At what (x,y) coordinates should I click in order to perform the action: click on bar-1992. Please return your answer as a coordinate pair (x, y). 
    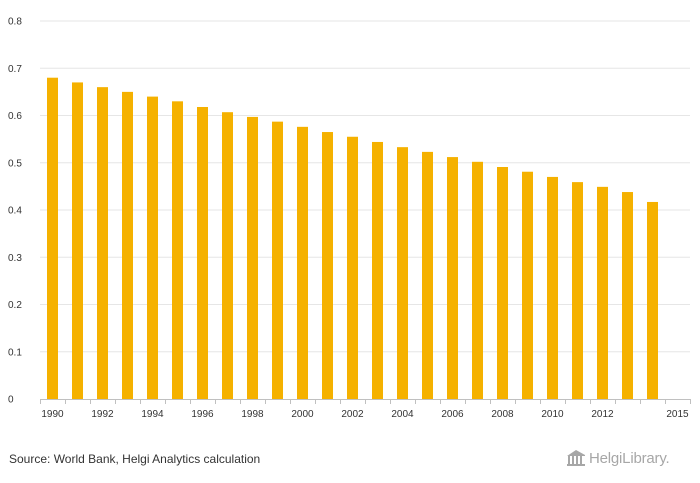
    Looking at the image, I should click on (102, 243).